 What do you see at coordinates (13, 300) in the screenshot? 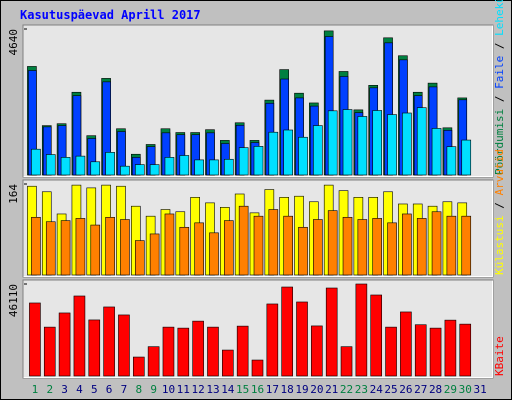
I see `y-tick-label: 46110` at bounding box center [13, 300].